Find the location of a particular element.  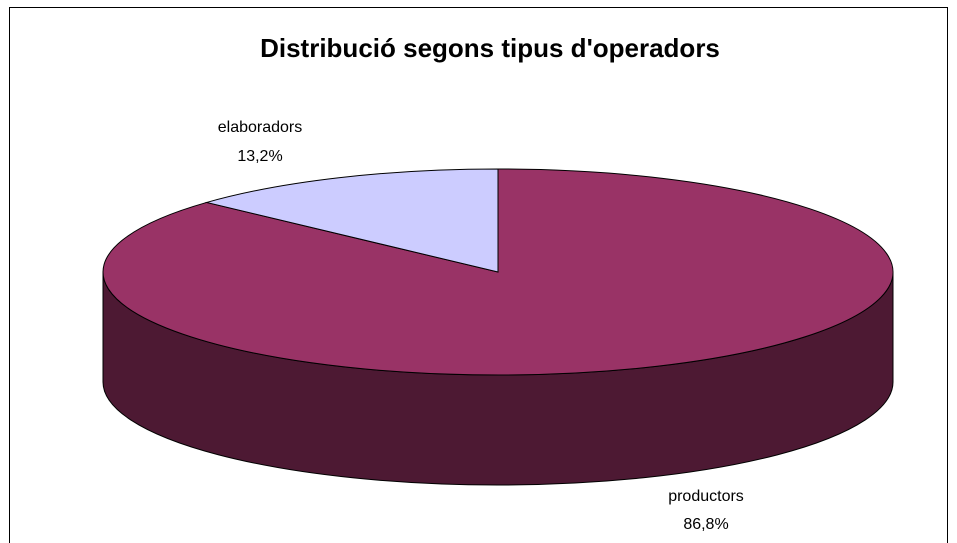

slice-value-label: 86,8% is located at coordinates (705, 524).